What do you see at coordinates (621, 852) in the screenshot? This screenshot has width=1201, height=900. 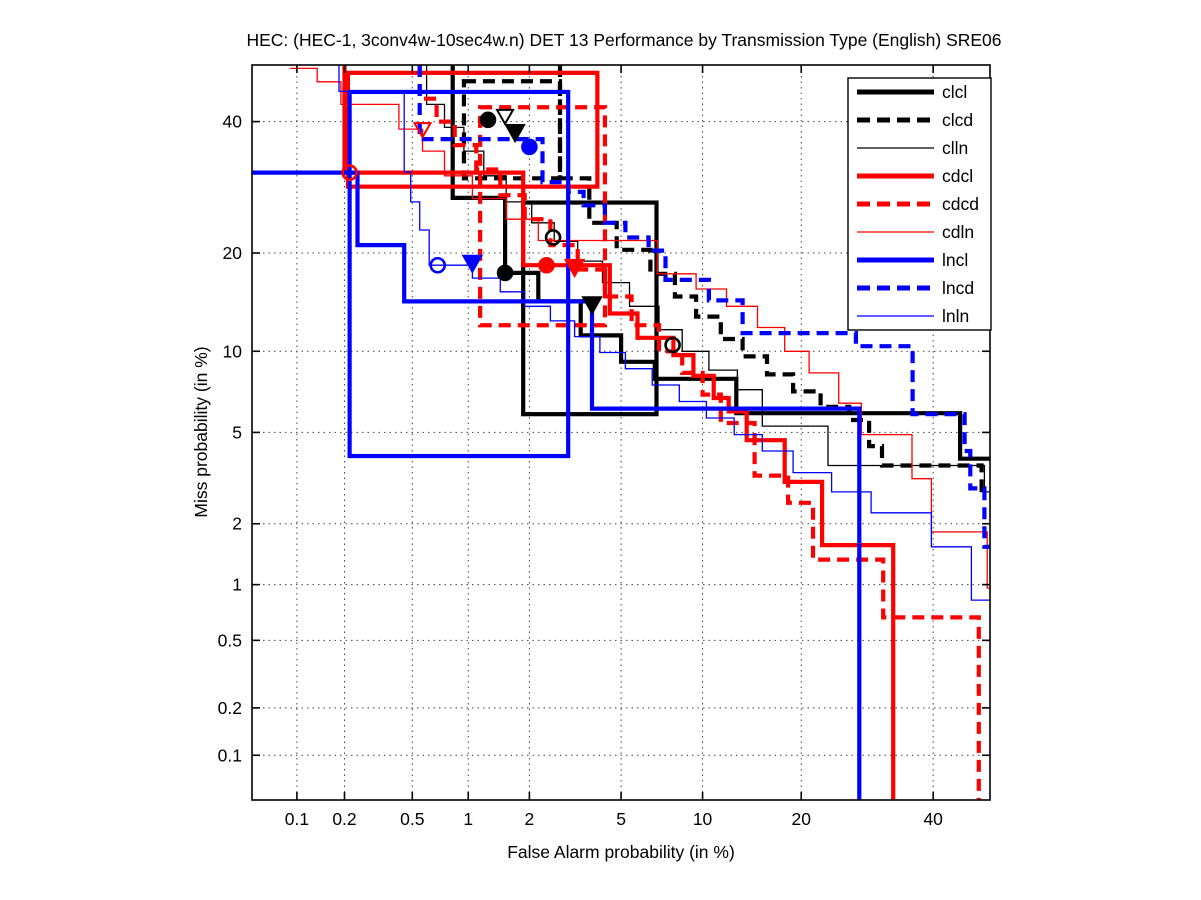 I see `x-axis-label: False Alarm probability (in %)` at bounding box center [621, 852].